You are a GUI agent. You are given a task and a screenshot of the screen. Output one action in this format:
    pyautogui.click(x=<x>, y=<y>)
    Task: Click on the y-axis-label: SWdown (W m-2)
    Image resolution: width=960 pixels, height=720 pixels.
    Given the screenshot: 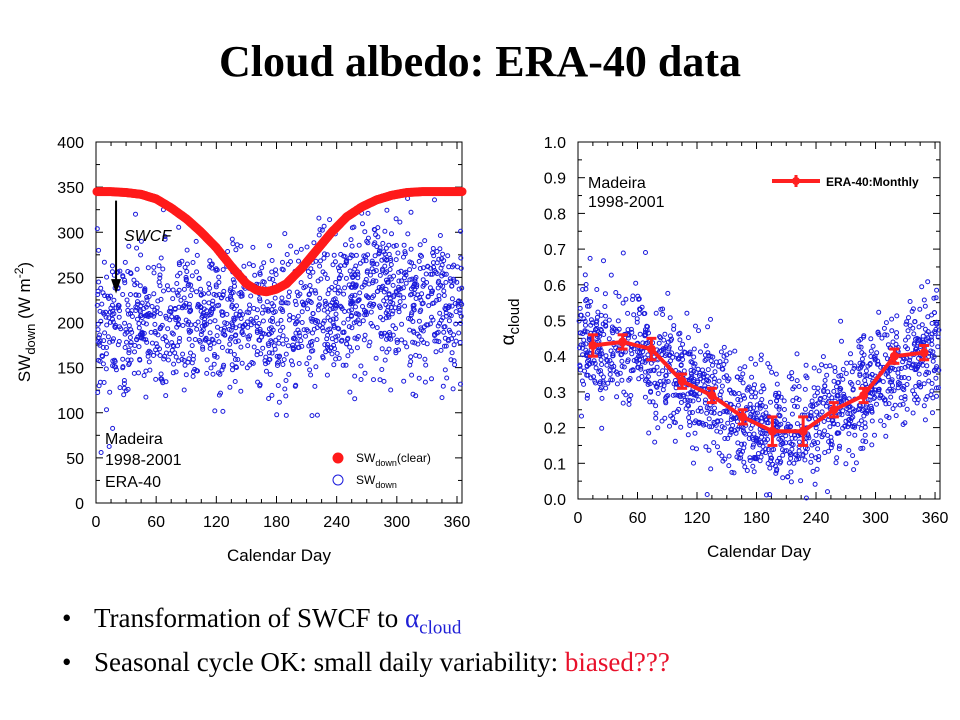 What is the action you would take?
    pyautogui.click(x=25, y=322)
    